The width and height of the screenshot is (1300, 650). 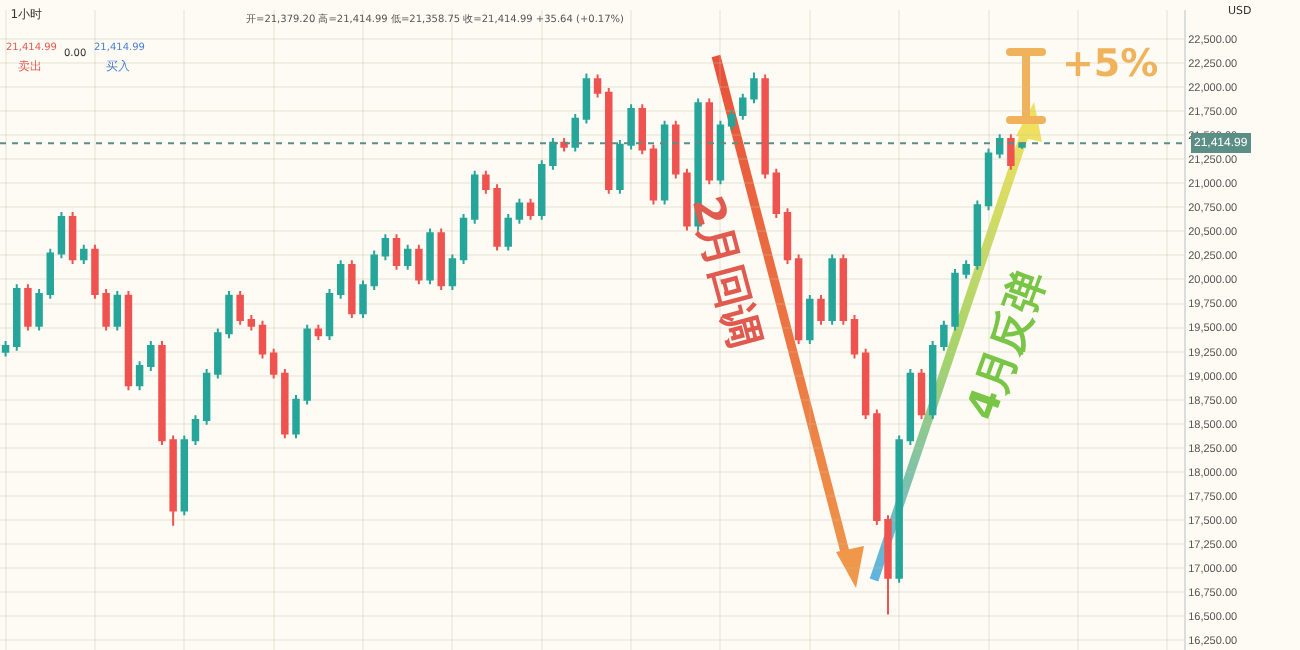 What do you see at coordinates (726, 272) in the screenshot?
I see `annotation: 2月回调` at bounding box center [726, 272].